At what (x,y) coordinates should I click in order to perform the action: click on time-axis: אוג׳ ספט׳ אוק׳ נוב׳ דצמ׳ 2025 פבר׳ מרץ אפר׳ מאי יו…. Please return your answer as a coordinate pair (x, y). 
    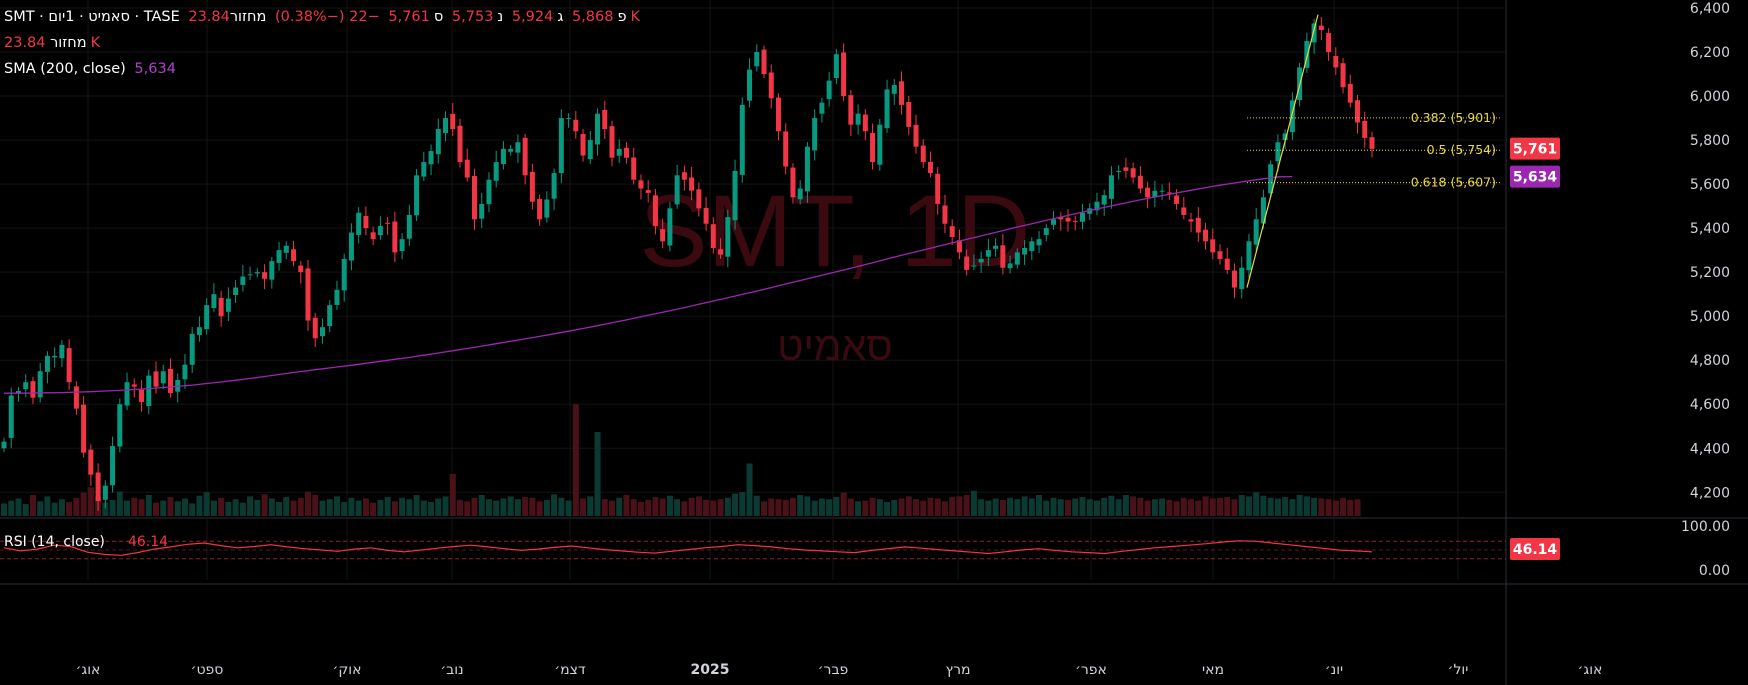
    Looking at the image, I should click on (839, 670).